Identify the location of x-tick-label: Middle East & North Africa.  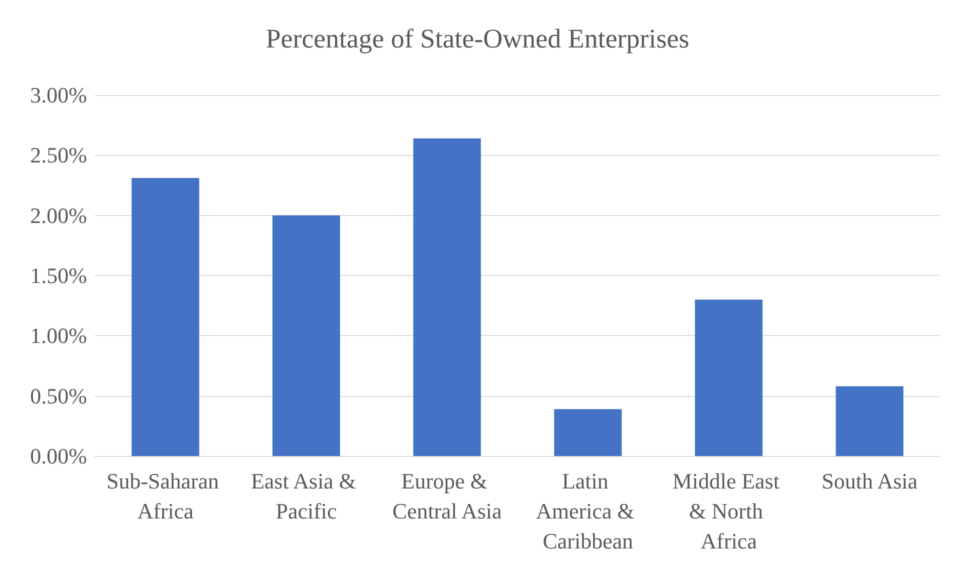
(728, 511).